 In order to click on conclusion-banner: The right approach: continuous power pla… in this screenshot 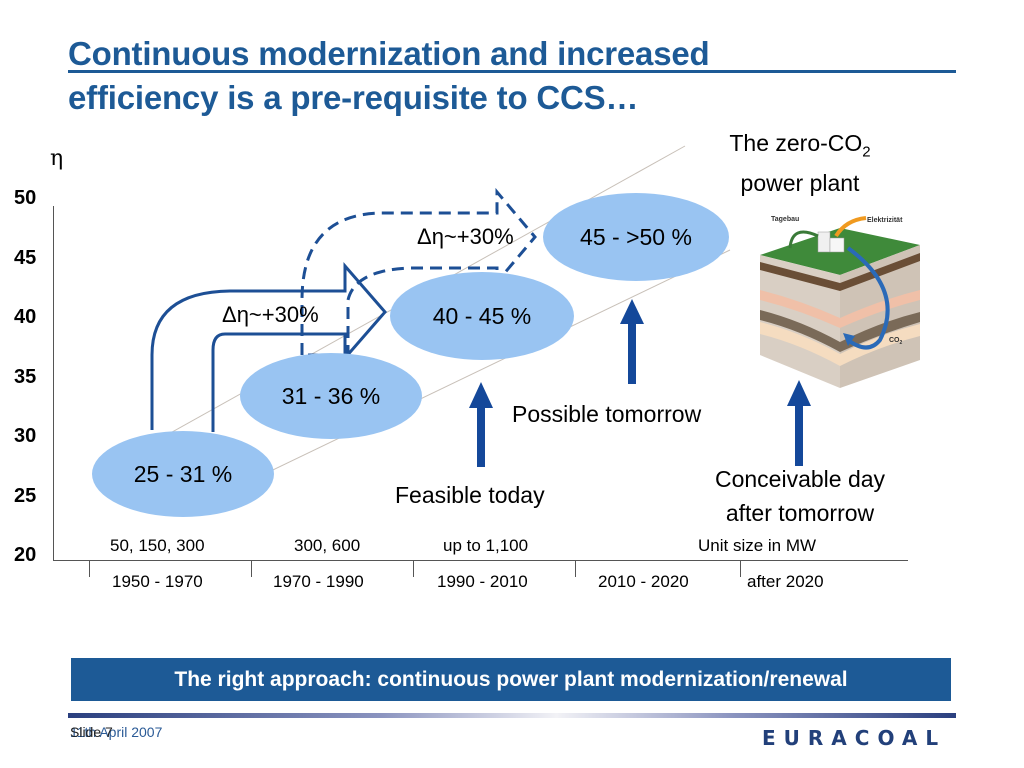, I will do `click(511, 679)`.